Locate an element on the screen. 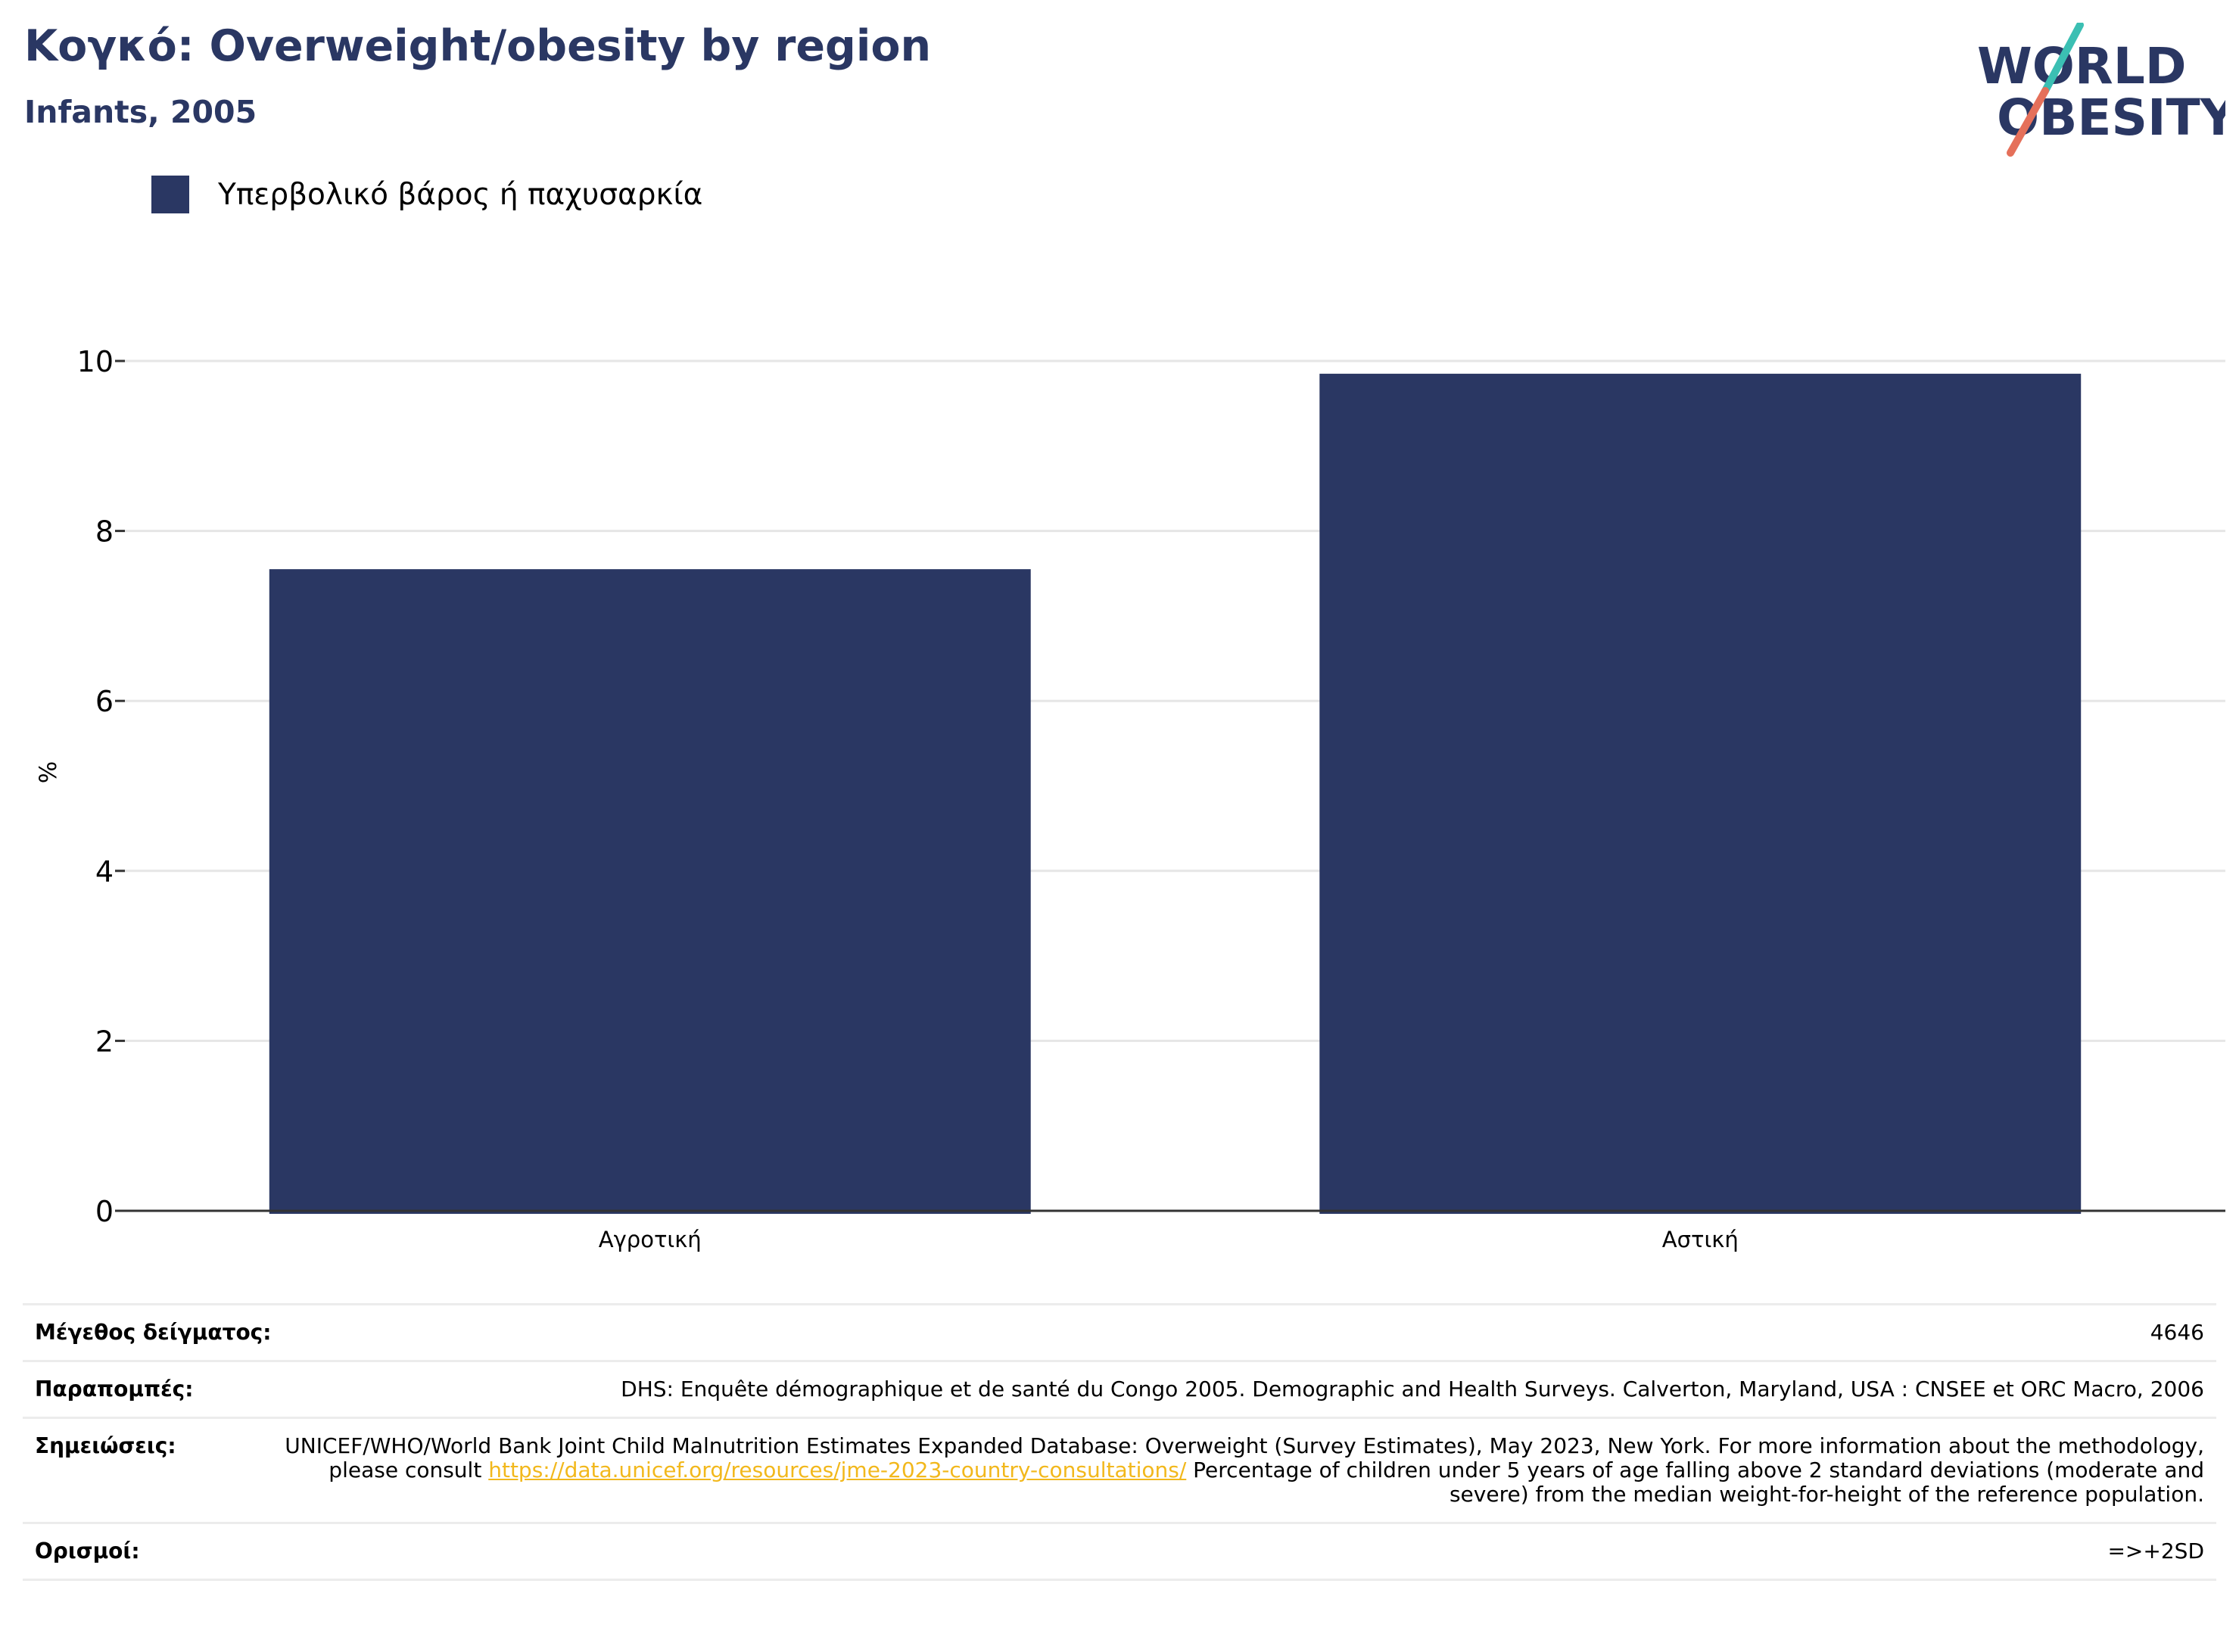 This screenshot has height=1652, width=2239. legend-label: Υπερβολικό βάρος ή παχυσαρκία is located at coordinates (461, 194).